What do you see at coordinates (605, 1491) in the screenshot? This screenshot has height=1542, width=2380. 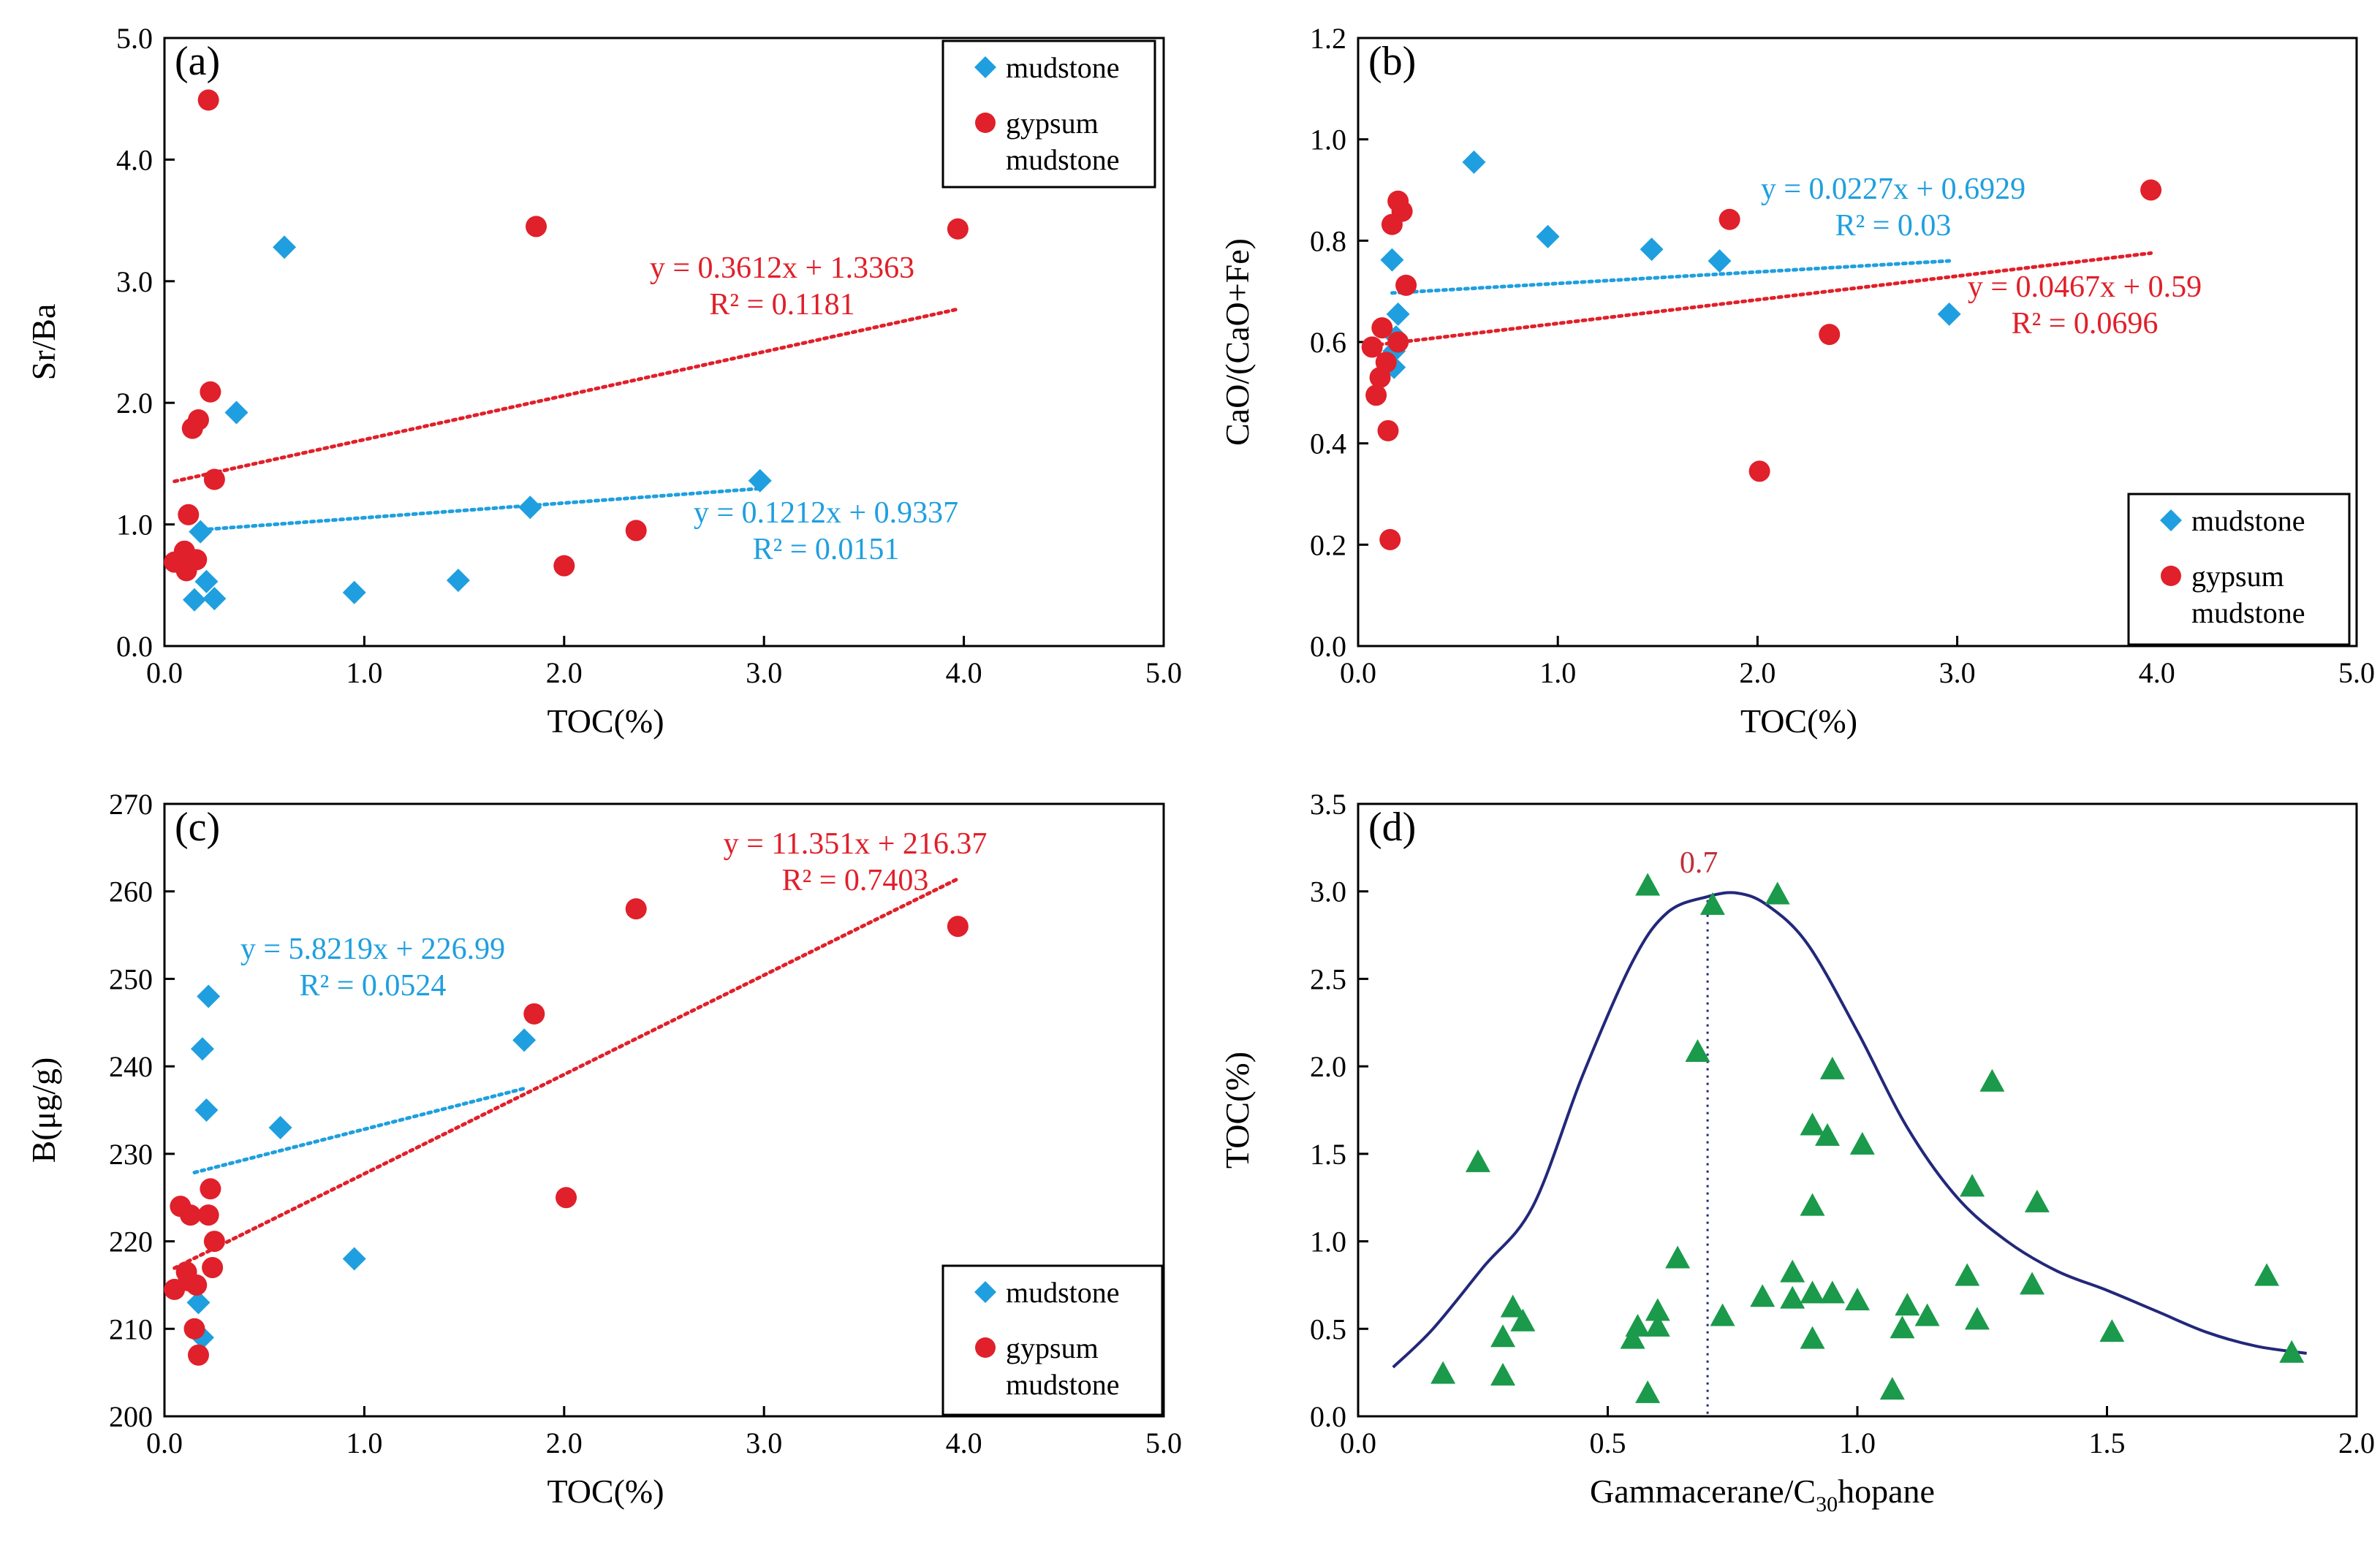 I see `x-axis-label: TOC(%)` at bounding box center [605, 1491].